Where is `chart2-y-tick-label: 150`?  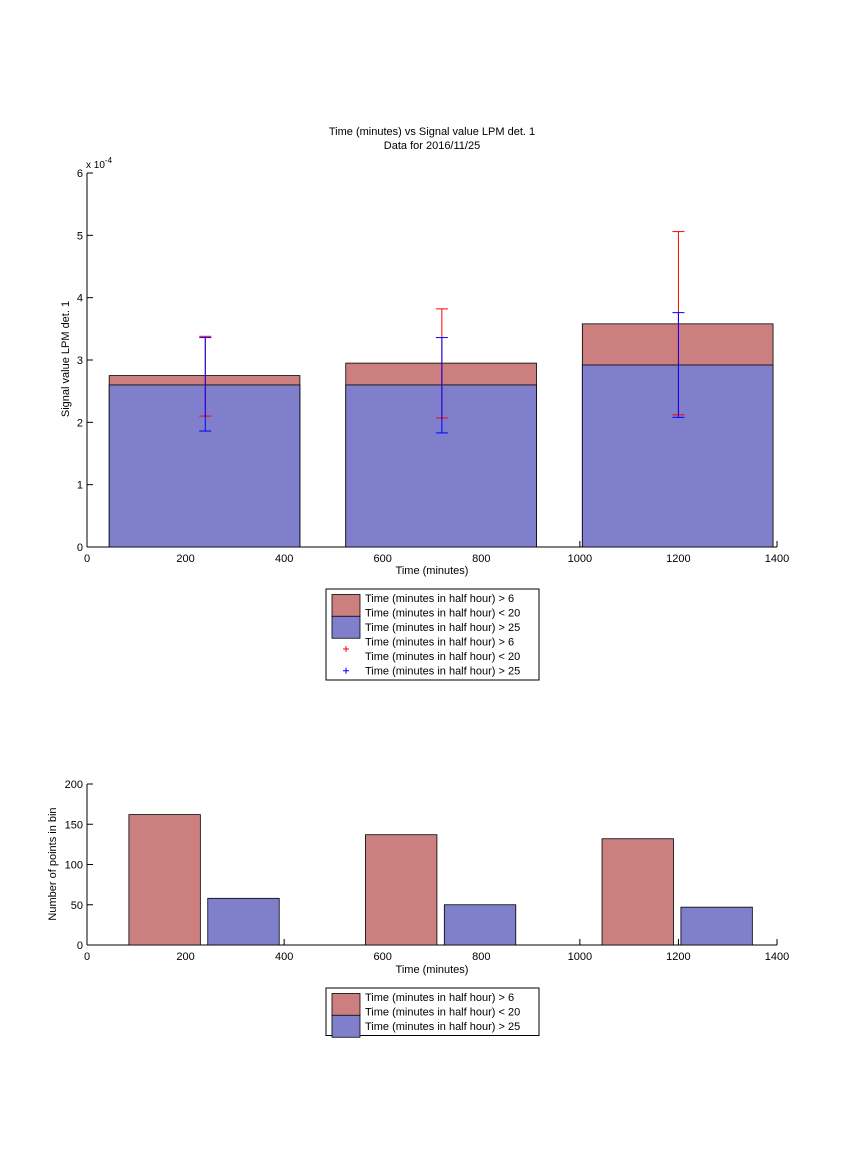 chart2-y-tick-label: 150 is located at coordinates (74, 825).